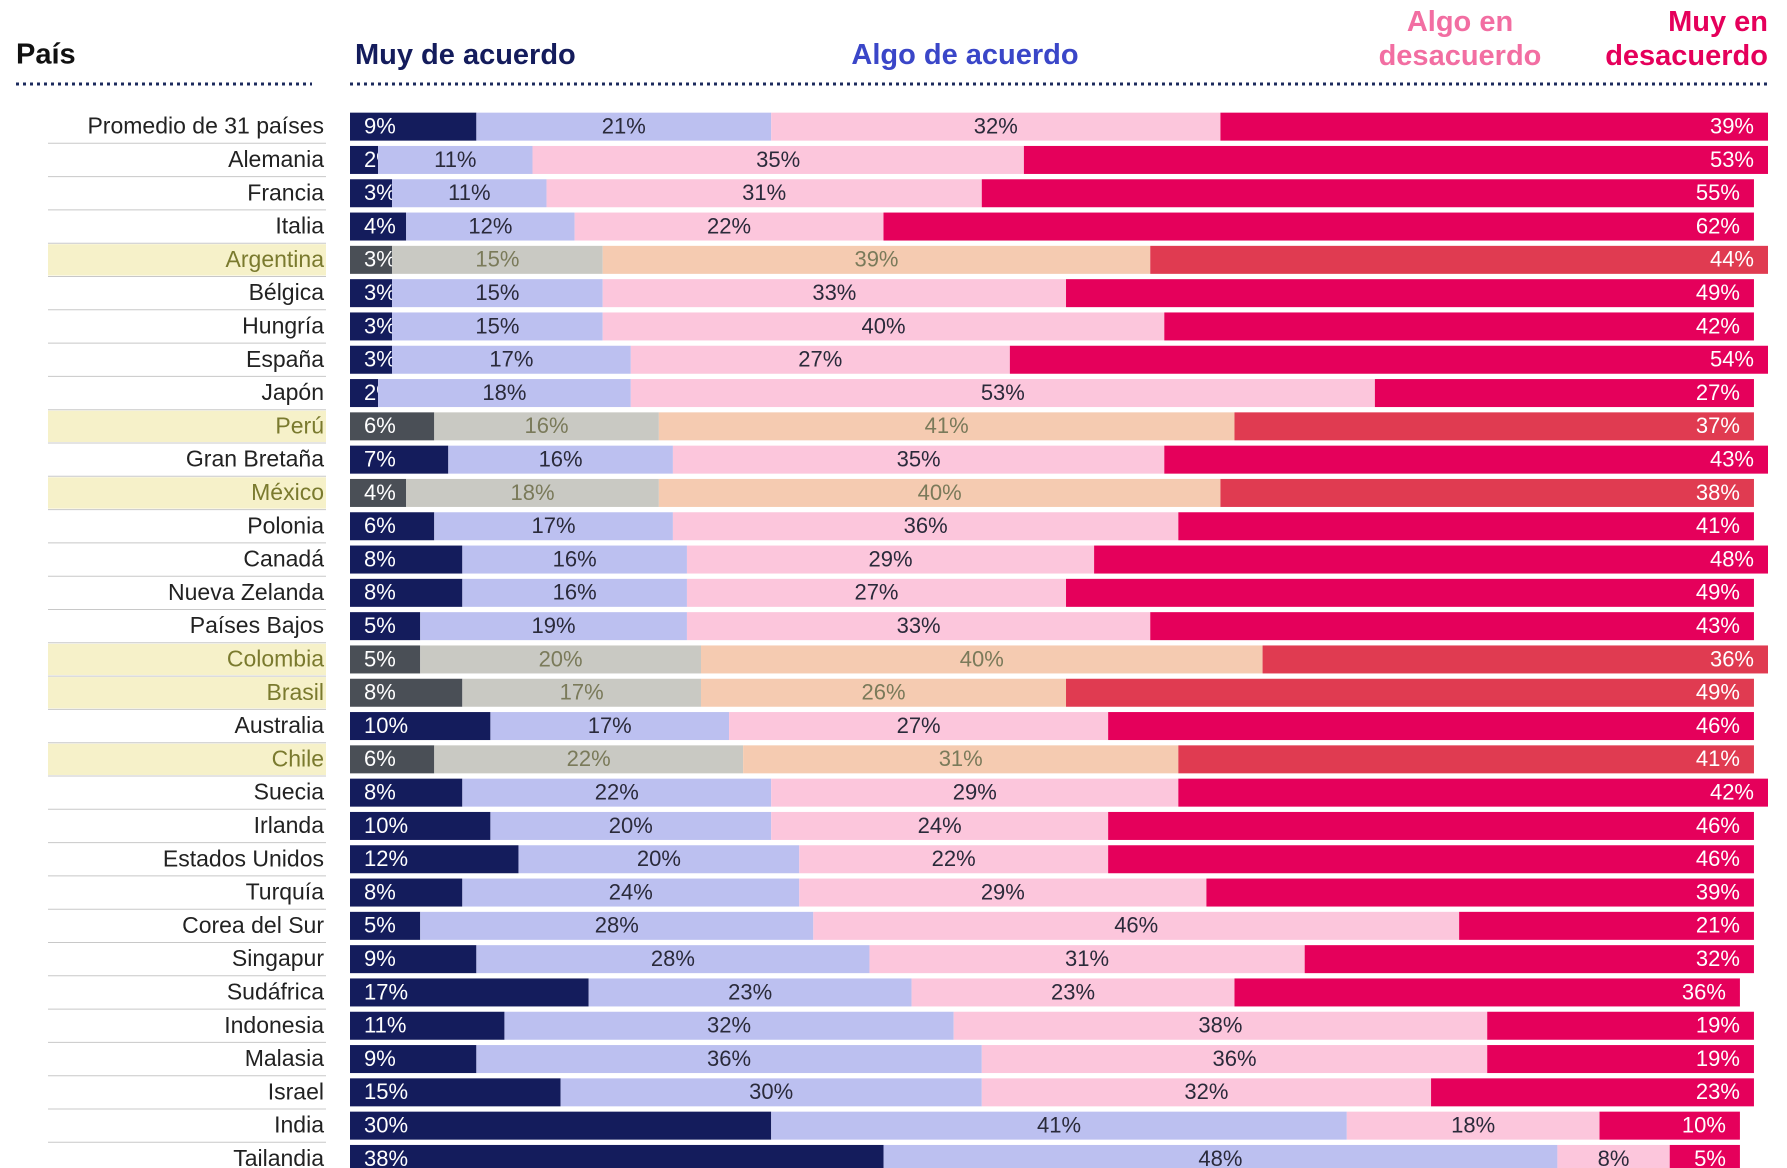 The width and height of the screenshot is (1787, 1168). I want to click on value-label: 11%, so click(455, 159).